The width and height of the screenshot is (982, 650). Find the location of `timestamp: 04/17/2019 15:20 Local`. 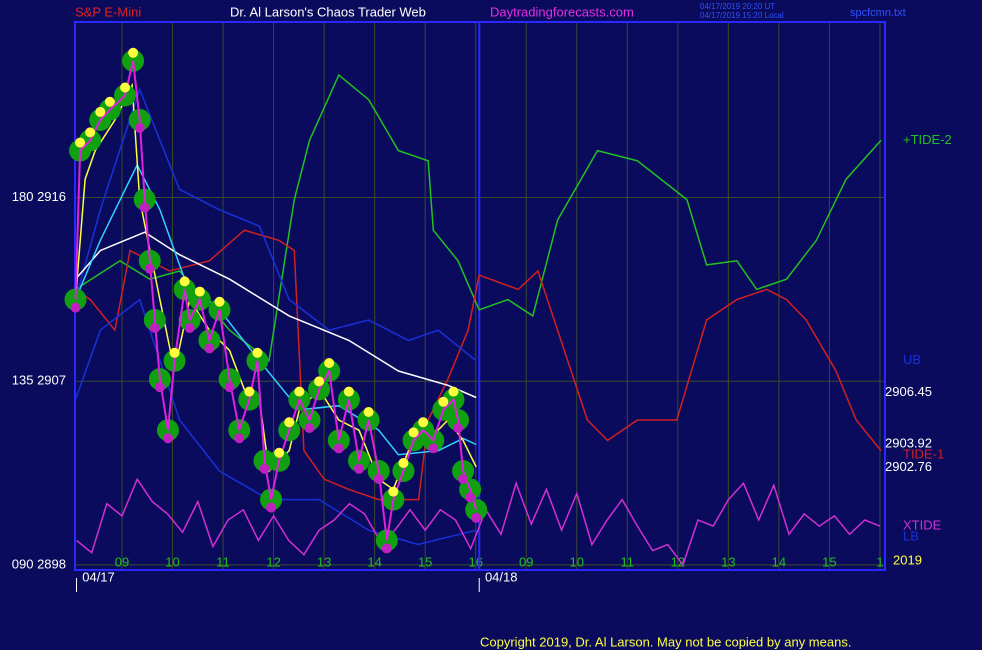

timestamp: 04/17/2019 15:20 Local is located at coordinates (742, 15).